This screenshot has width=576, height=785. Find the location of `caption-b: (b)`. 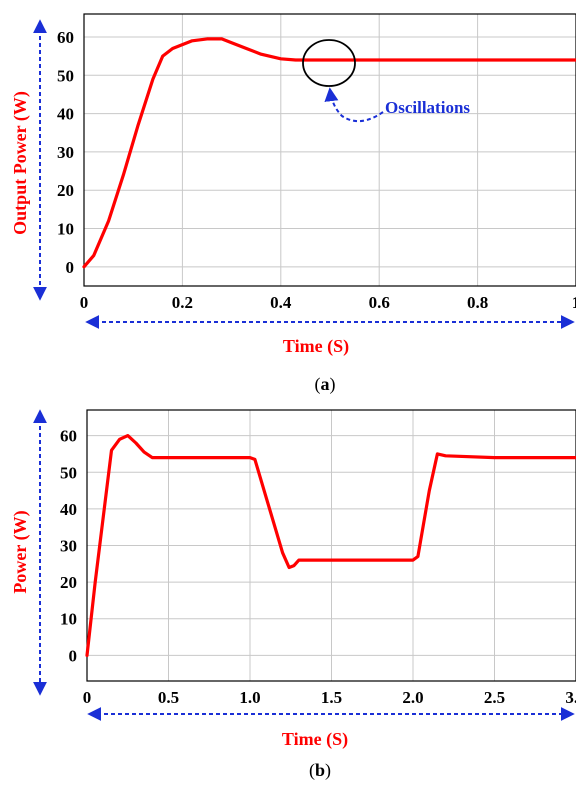

caption-b: (b) is located at coordinates (320, 770).